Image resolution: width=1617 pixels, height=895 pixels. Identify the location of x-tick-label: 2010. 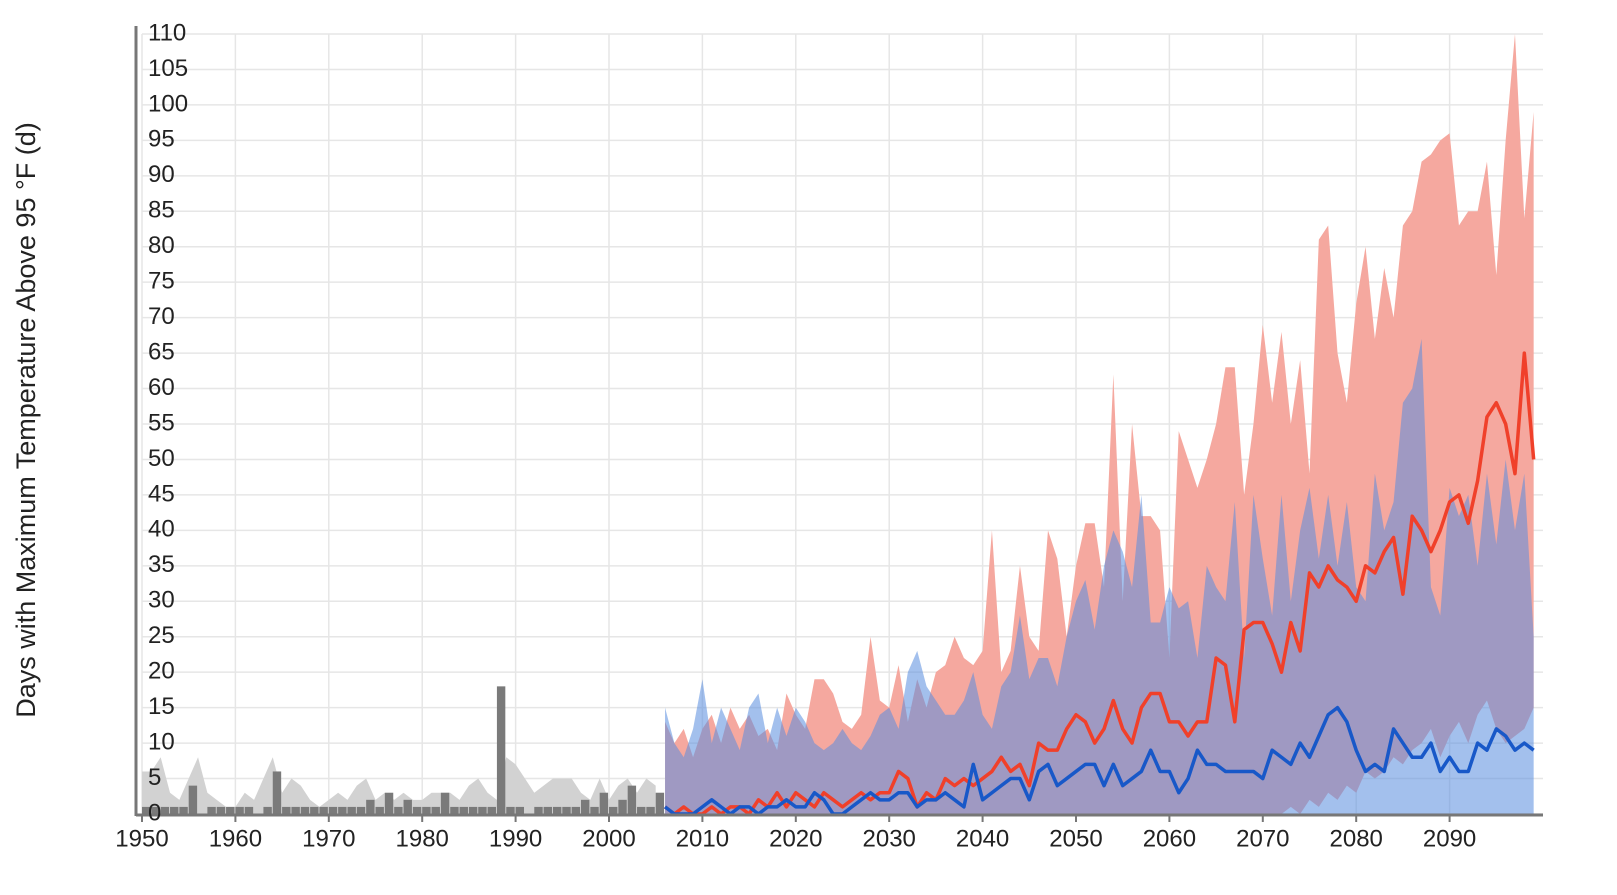
(702, 838).